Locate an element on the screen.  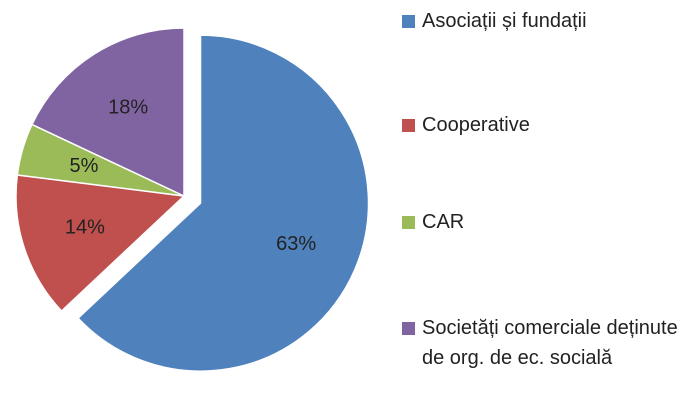
legend-item: CAR is located at coordinates (545, 222).